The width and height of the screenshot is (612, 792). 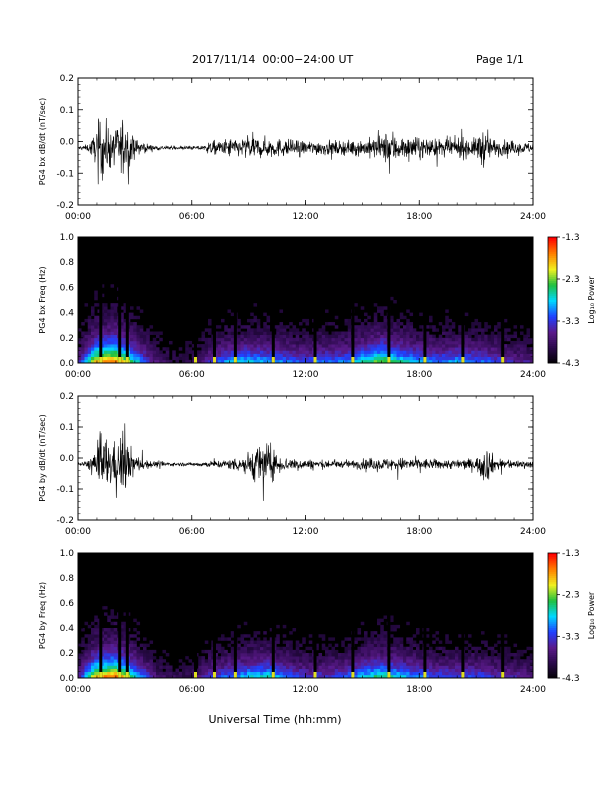 What do you see at coordinates (273, 59) in the screenshot?
I see `page-title: 2017/11/14 00:00−24:00 UT` at bounding box center [273, 59].